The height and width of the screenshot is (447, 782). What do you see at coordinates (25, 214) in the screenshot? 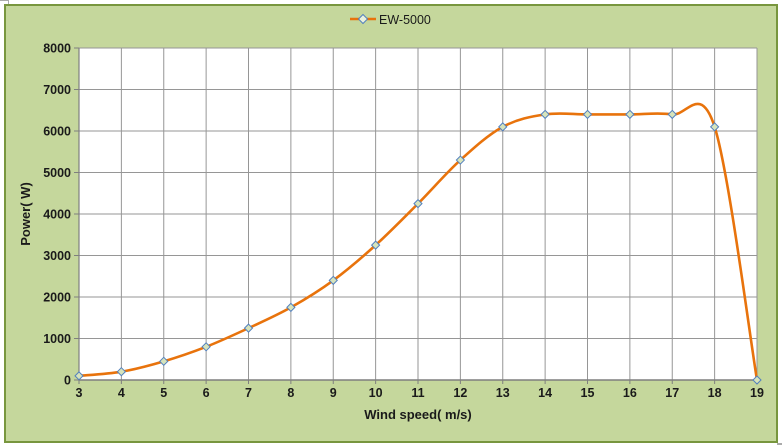
I see `y-axis-title: Power( W)` at bounding box center [25, 214].